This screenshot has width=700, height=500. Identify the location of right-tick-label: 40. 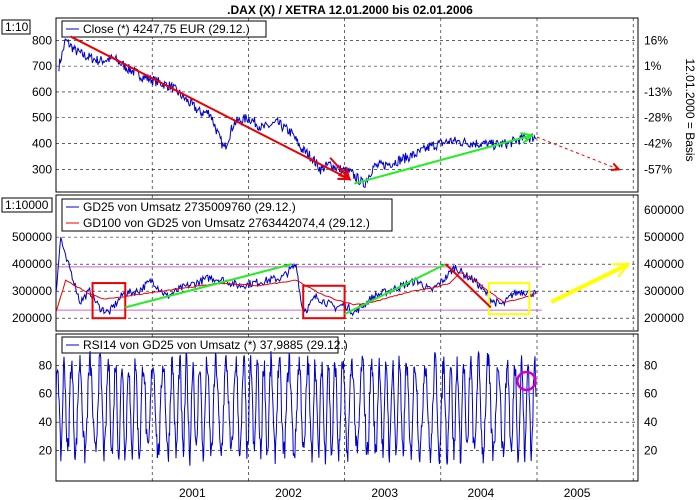
(651, 422).